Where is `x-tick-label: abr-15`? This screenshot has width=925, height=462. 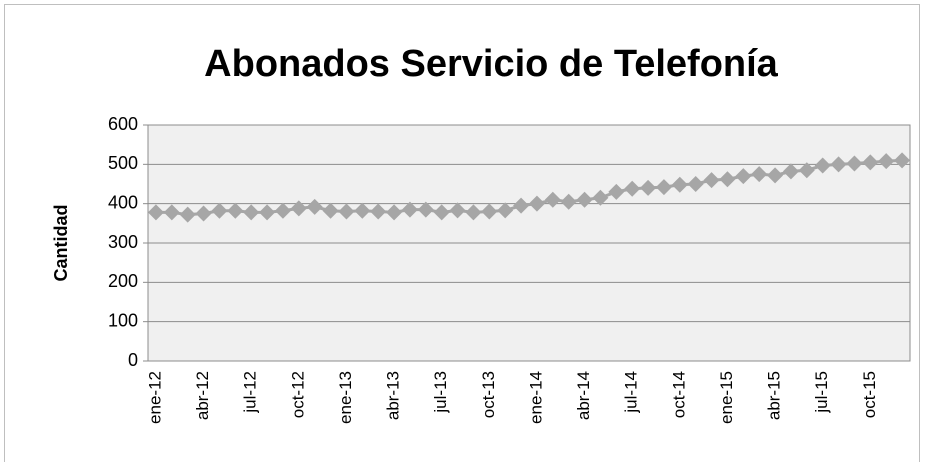
x-tick-label: abr-15 is located at coordinates (774, 395).